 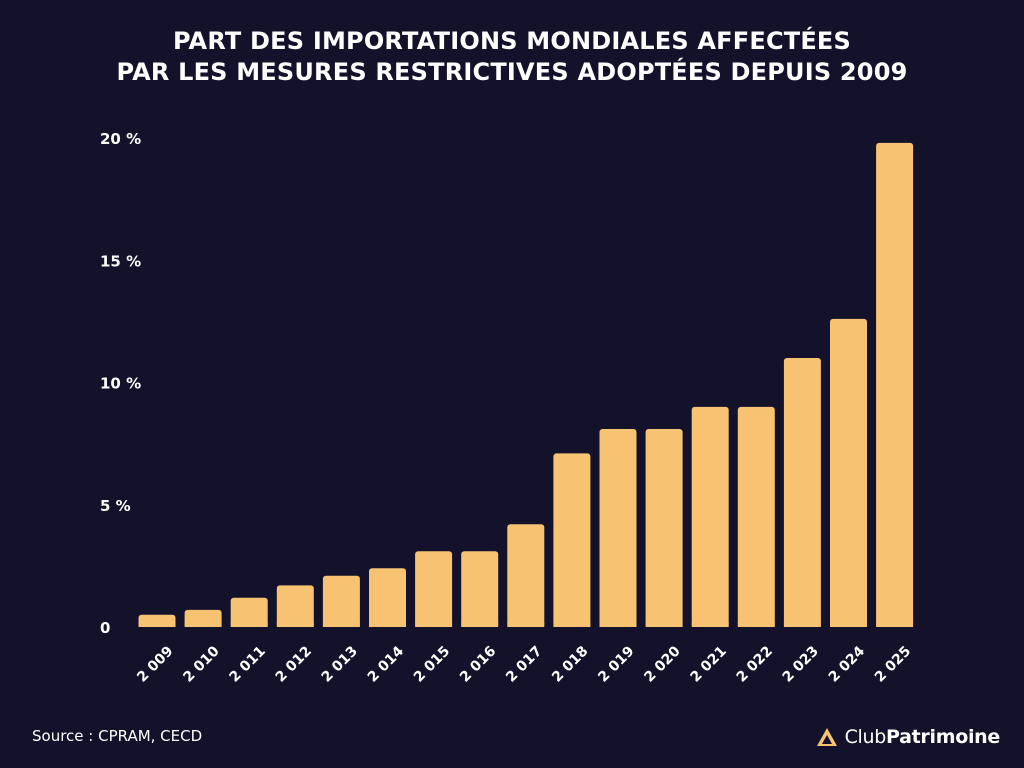 What do you see at coordinates (295, 606) in the screenshot?
I see `bar-2012` at bounding box center [295, 606].